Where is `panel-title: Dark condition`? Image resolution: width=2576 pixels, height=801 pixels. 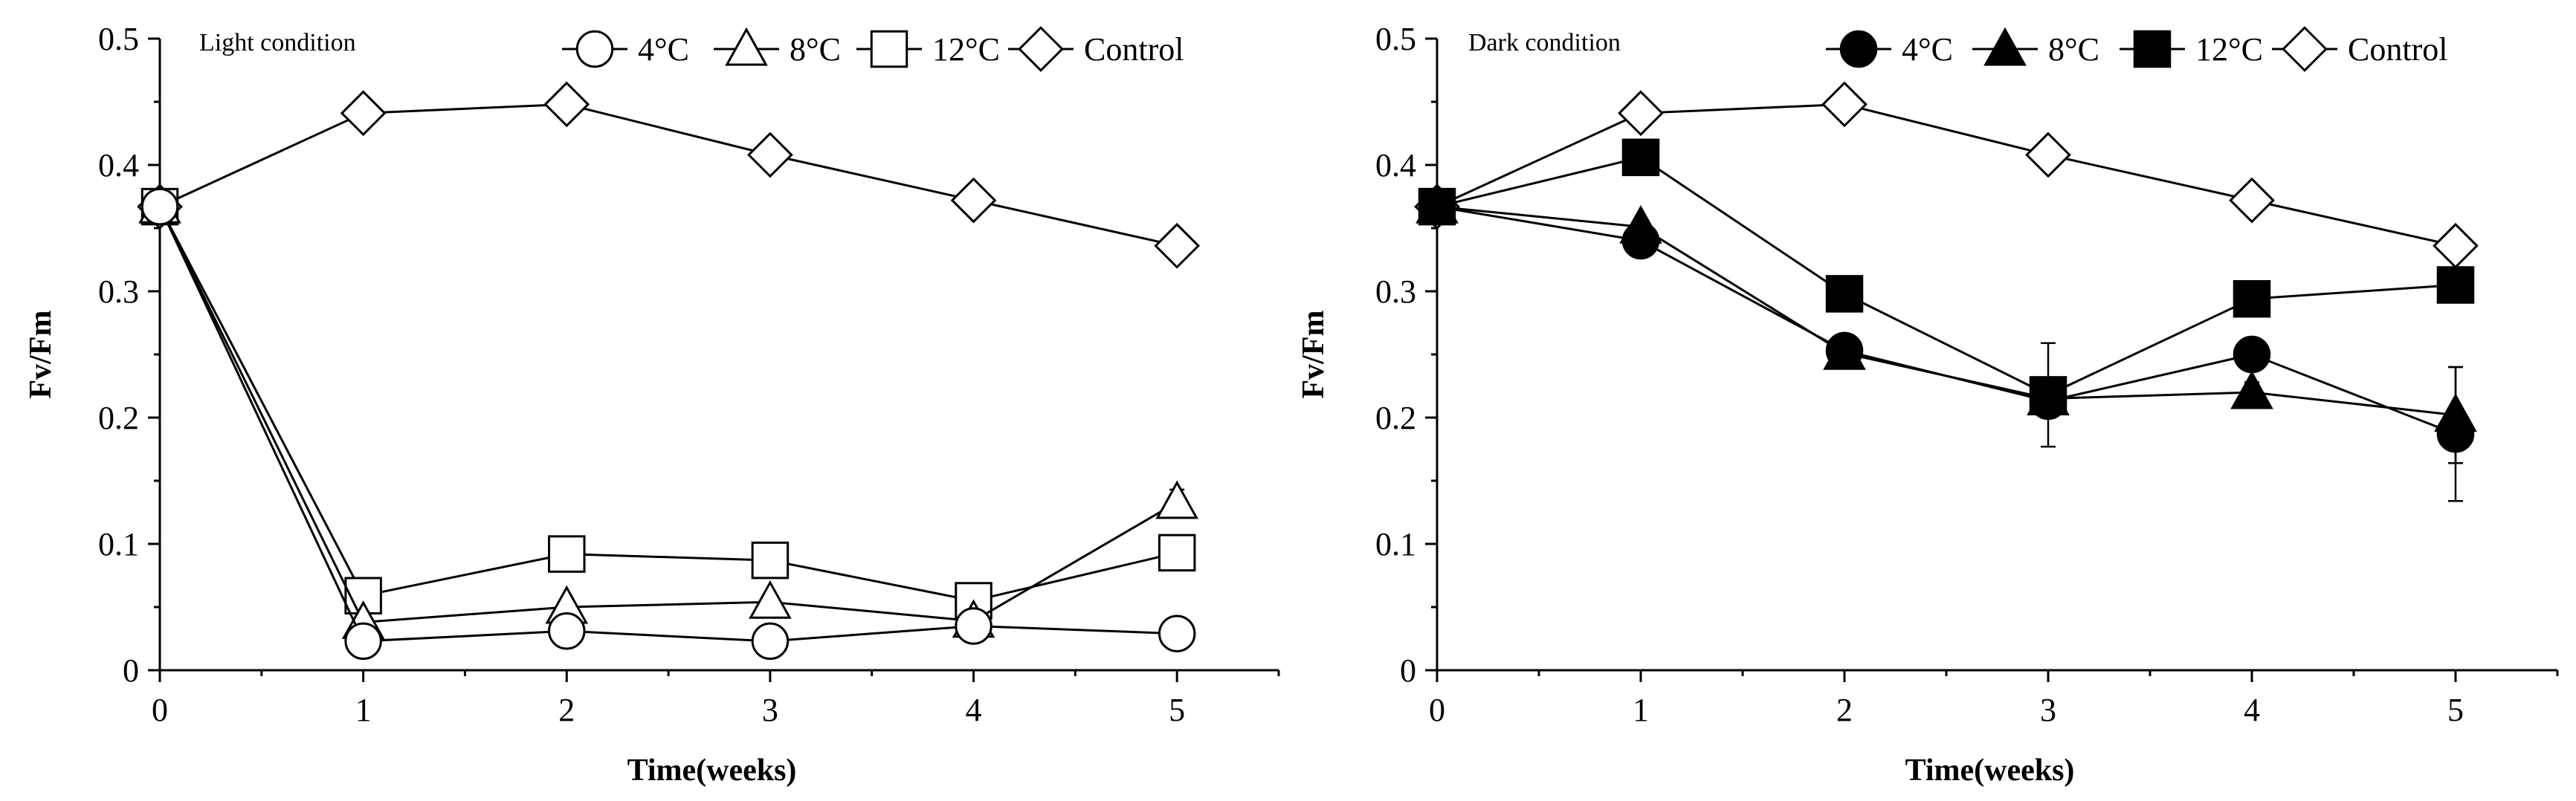
panel-title: Dark condition is located at coordinates (1544, 42).